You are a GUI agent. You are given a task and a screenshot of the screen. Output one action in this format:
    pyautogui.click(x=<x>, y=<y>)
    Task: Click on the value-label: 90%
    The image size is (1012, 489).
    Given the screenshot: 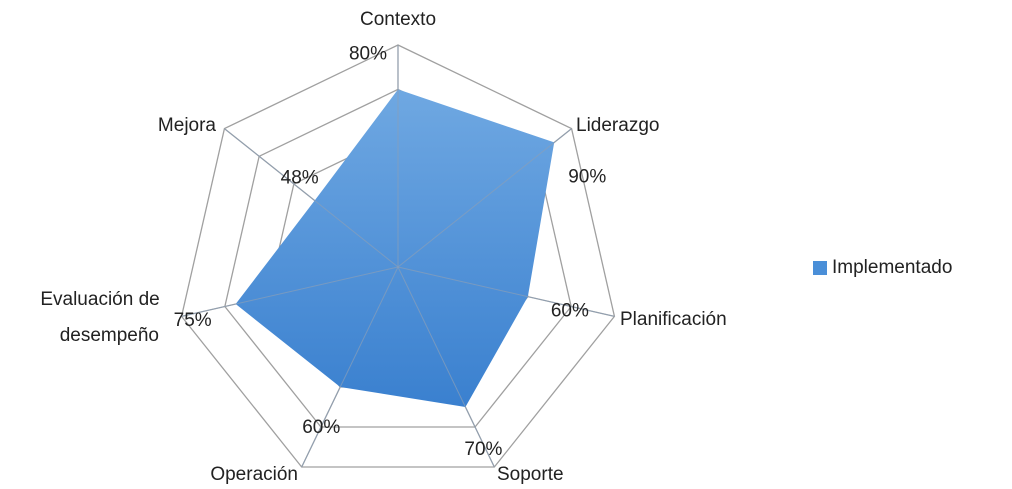 What is the action you would take?
    pyautogui.click(x=587, y=176)
    